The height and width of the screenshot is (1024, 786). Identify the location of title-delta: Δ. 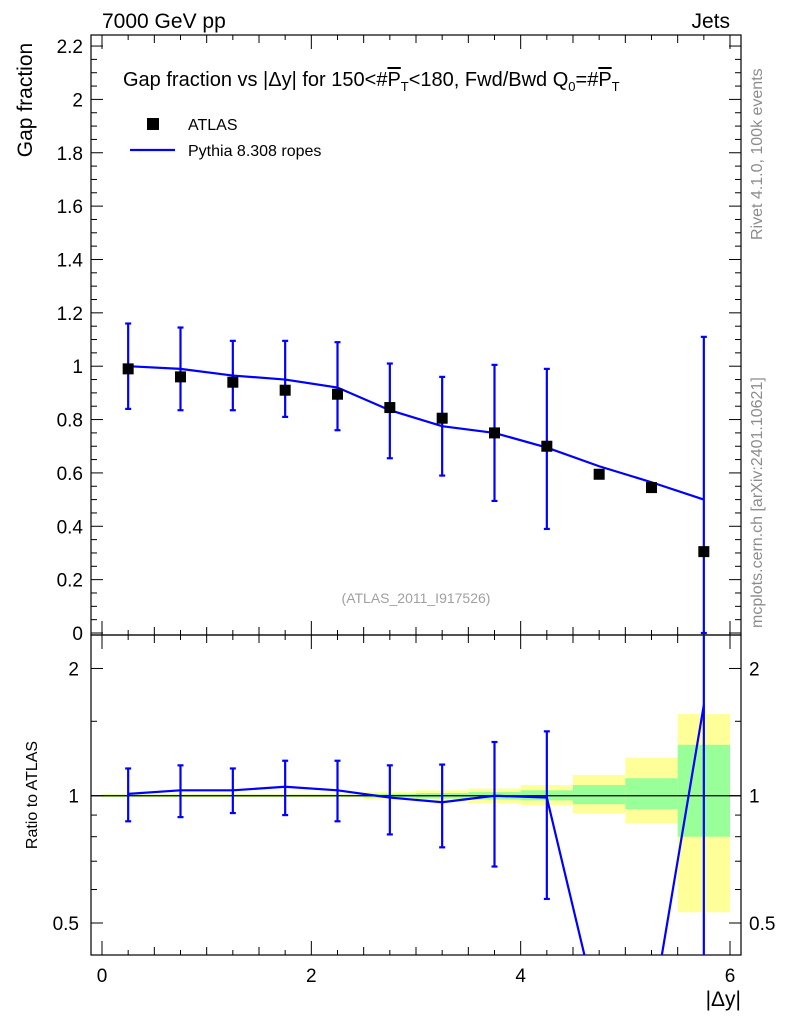
(274, 80).